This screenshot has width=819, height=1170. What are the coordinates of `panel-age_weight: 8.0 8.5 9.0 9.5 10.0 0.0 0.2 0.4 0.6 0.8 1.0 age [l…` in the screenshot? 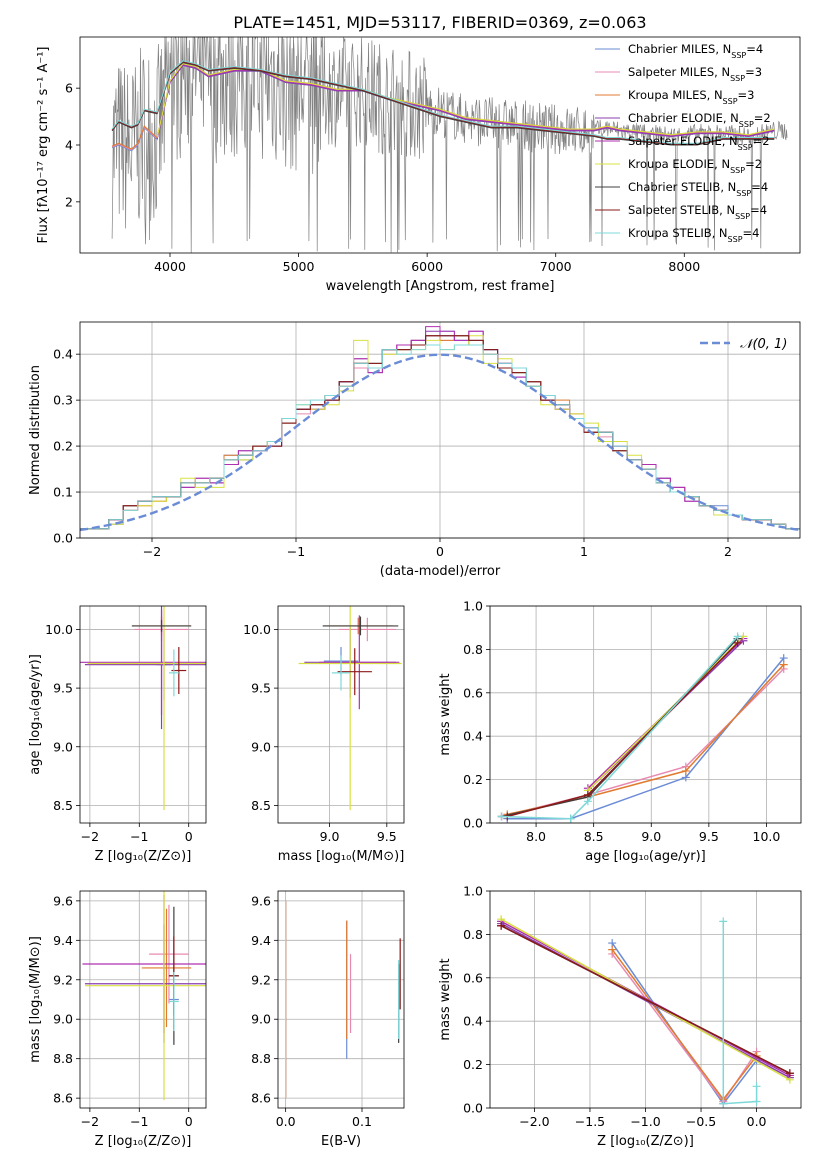 It's located at (620, 731).